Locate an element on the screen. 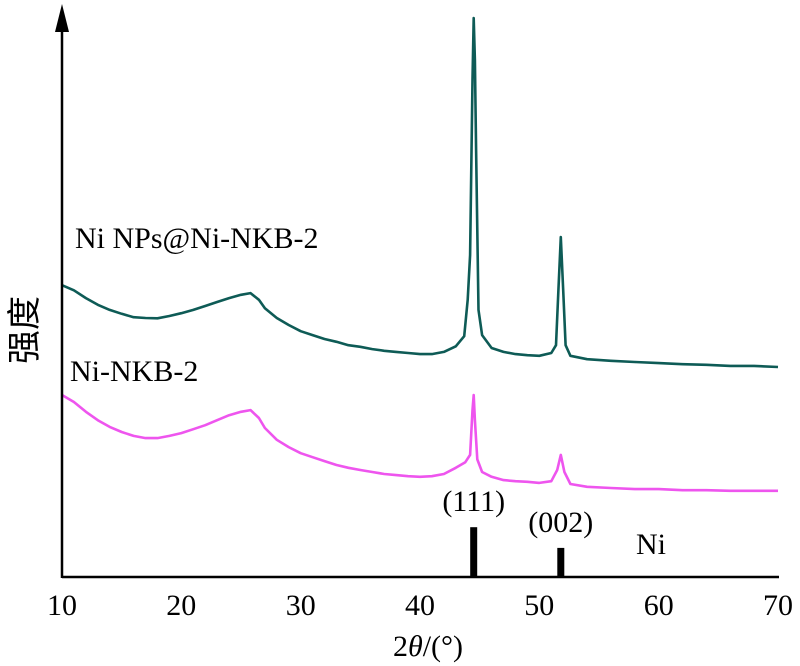  x-label-part: /(°) is located at coordinates (443, 646).